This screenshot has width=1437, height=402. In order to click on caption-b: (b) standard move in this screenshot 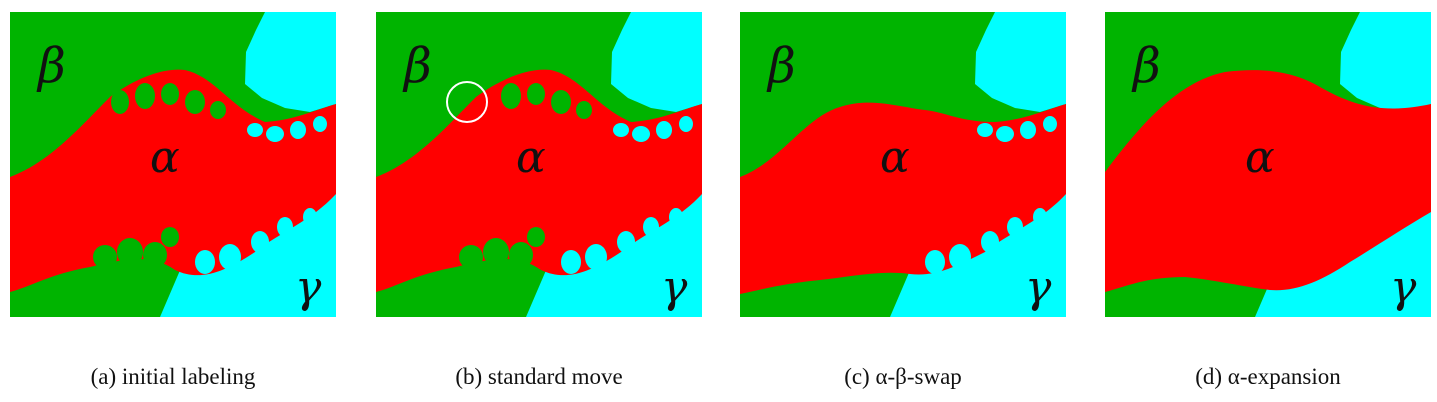, I will do `click(539, 376)`.